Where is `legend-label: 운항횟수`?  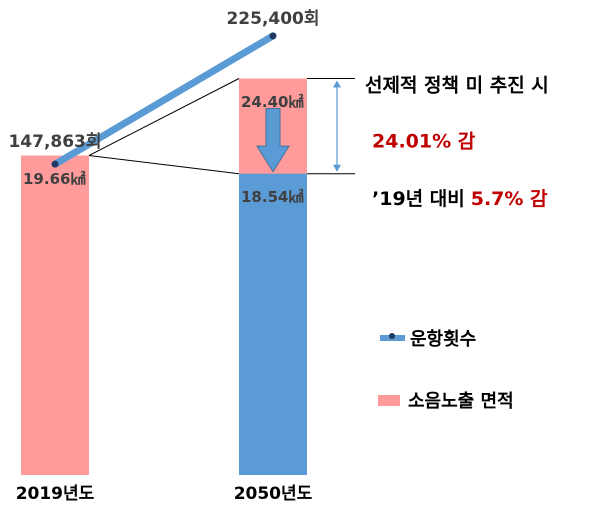 legend-label: 운항횟수 is located at coordinates (443, 339).